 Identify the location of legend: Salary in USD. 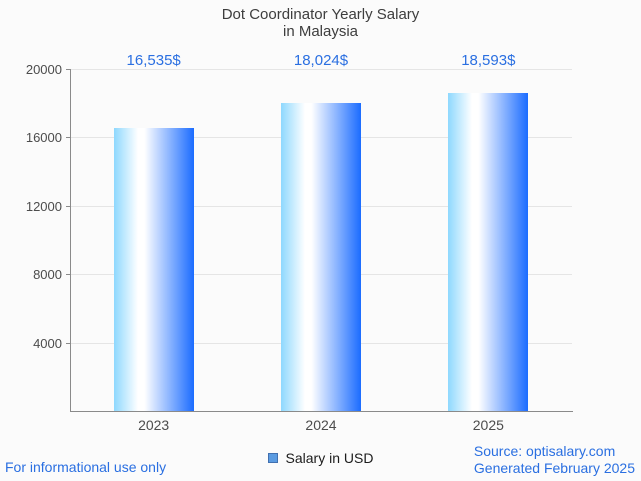
(320, 458).